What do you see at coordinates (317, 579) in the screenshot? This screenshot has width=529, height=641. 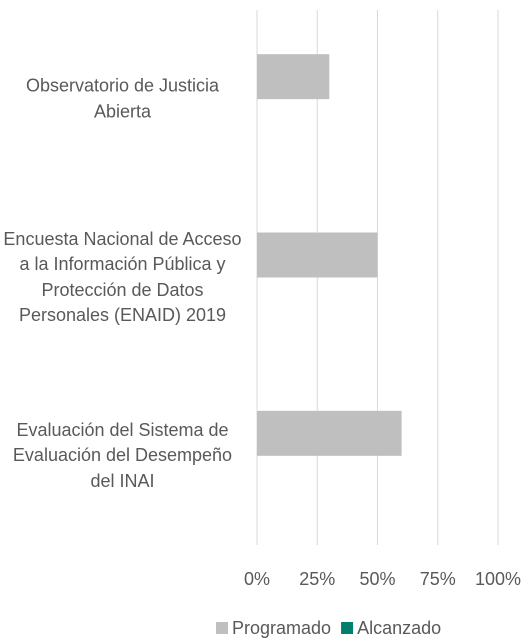 I see `x-tick-label: 25%` at bounding box center [317, 579].